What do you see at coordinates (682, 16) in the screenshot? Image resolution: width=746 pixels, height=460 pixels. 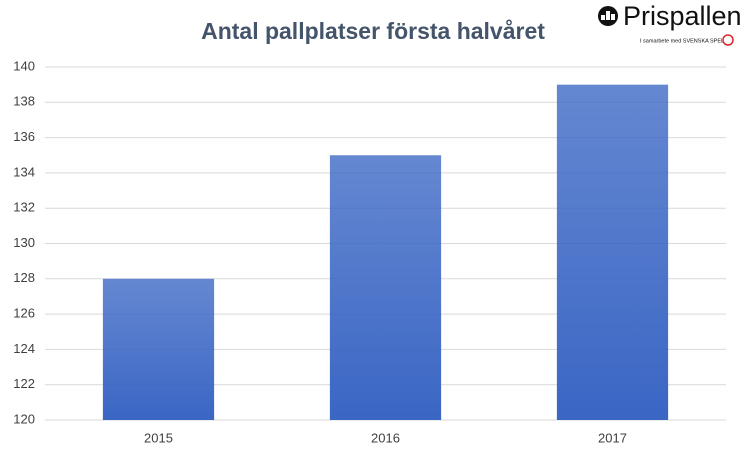 I see `logo-name: Prispallen` at bounding box center [682, 16].